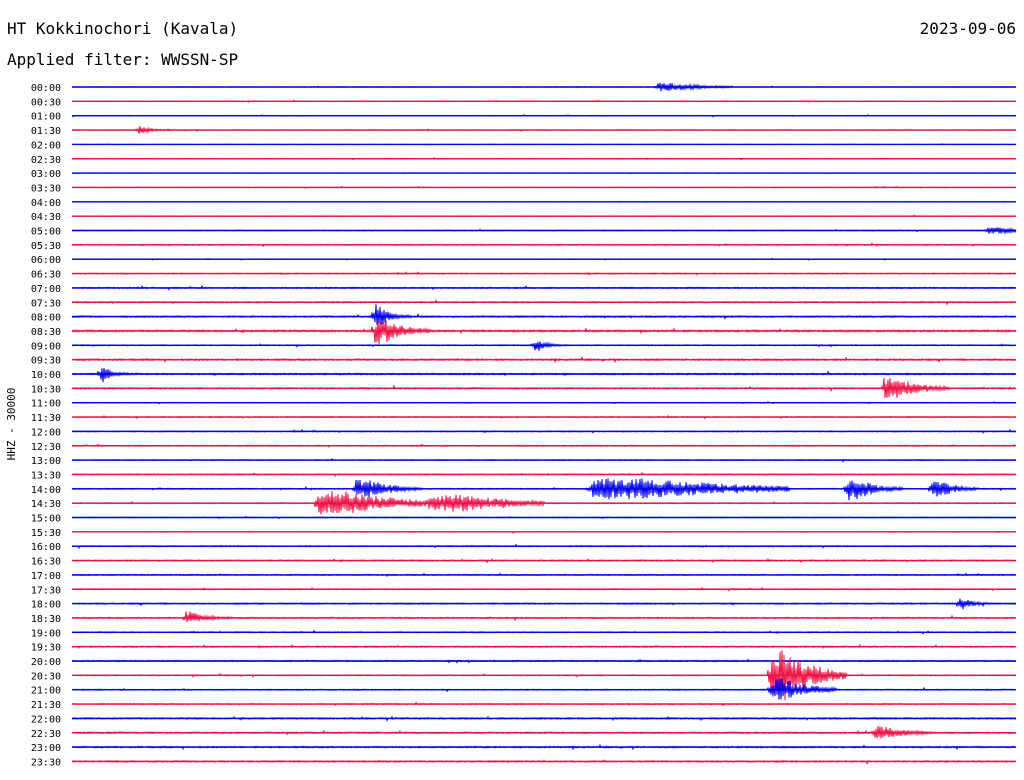 The width and height of the screenshot is (1024, 780). What do you see at coordinates (46, 533) in the screenshot?
I see `time-label: 15:30` at bounding box center [46, 533].